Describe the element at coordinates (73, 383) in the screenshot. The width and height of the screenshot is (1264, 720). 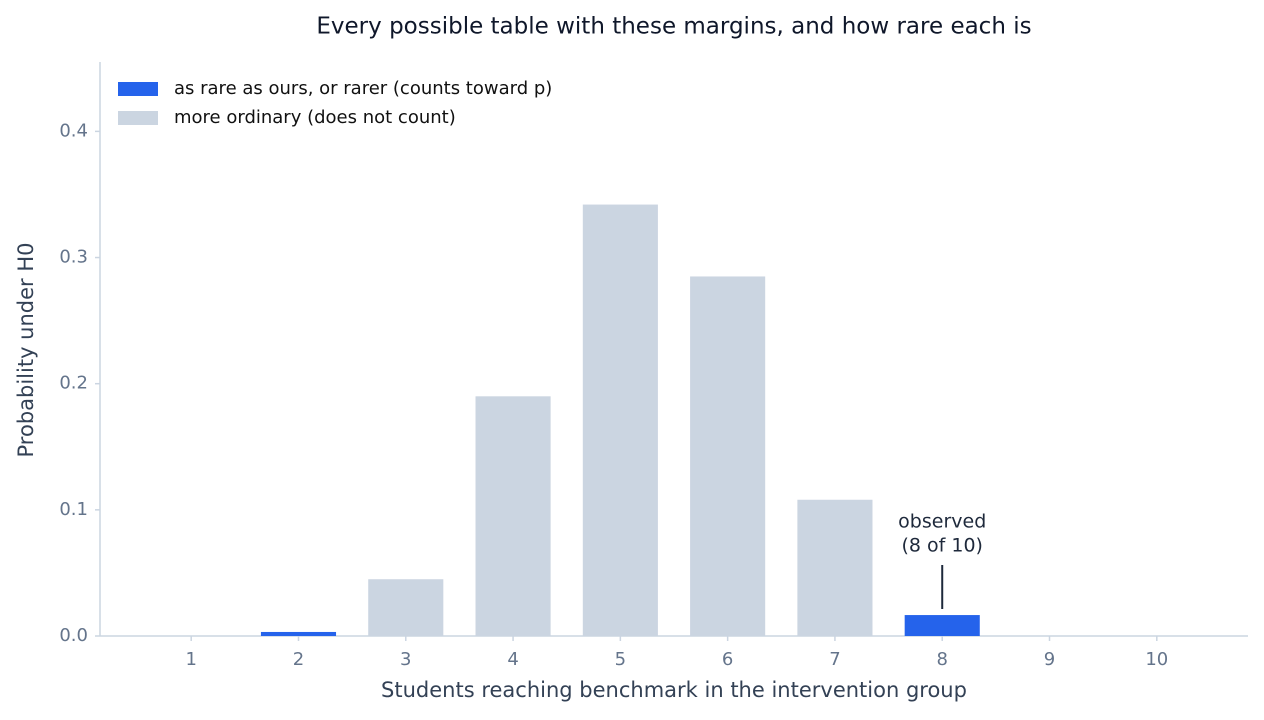
I see `y-tick-label: 0.2` at that location.